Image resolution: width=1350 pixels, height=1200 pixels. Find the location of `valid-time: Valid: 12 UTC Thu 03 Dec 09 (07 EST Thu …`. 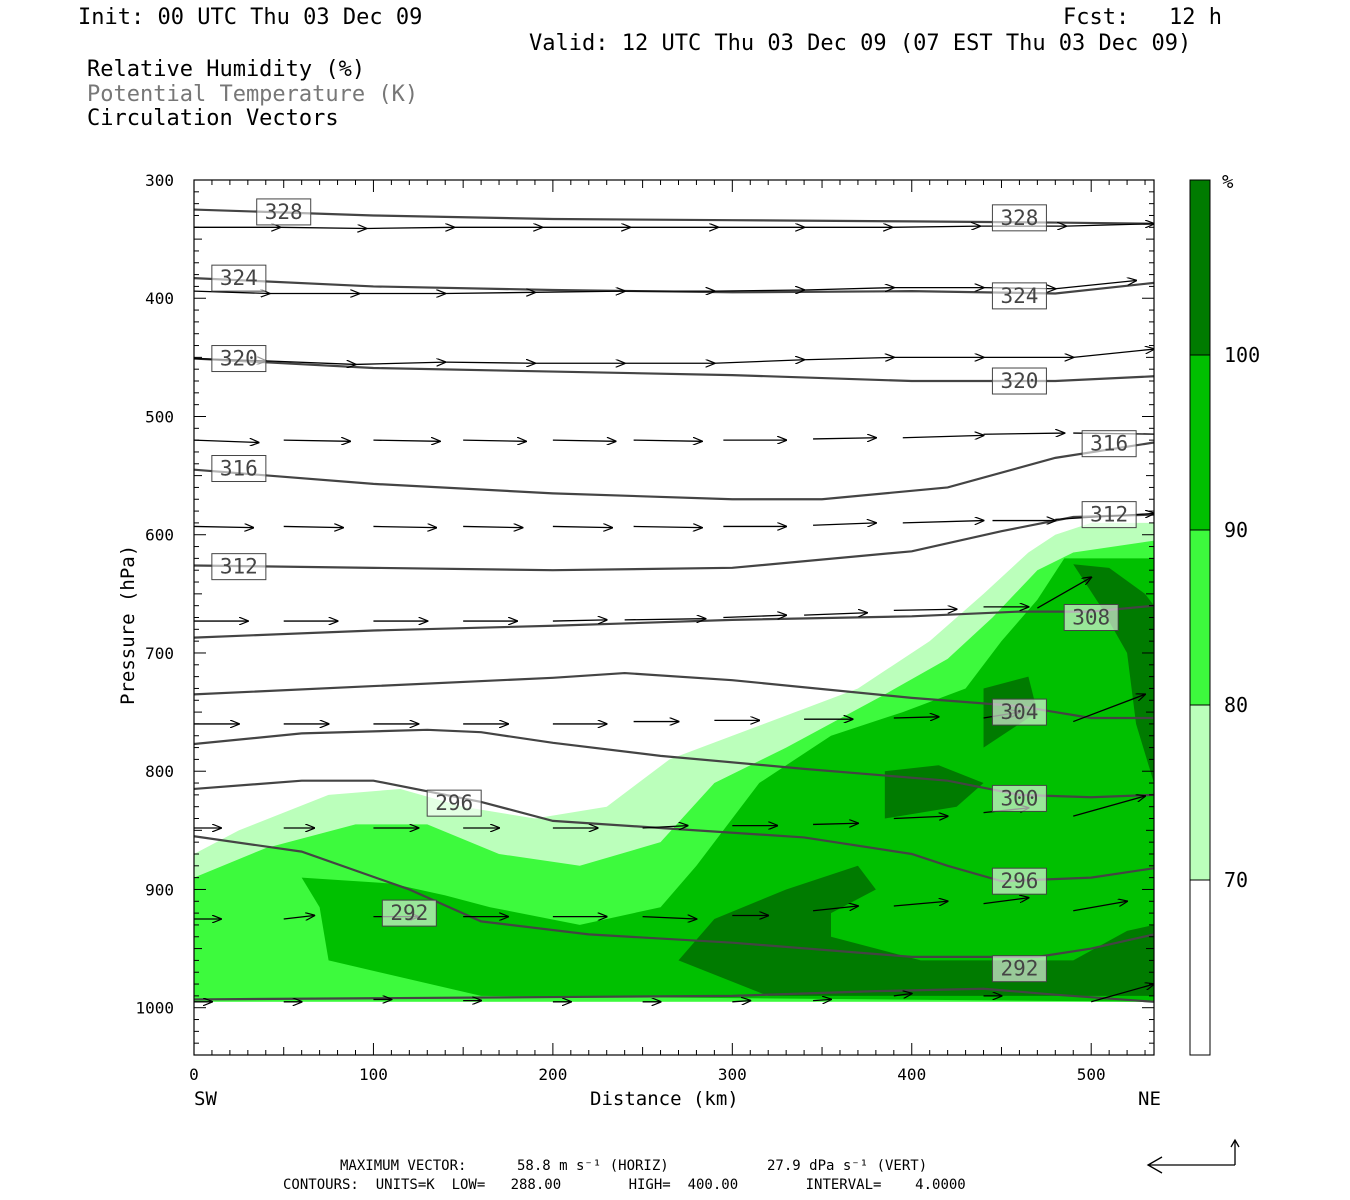

valid-time: Valid: 12 UTC Thu 03 Dec 09 (07 EST Thu … is located at coordinates (860, 43).